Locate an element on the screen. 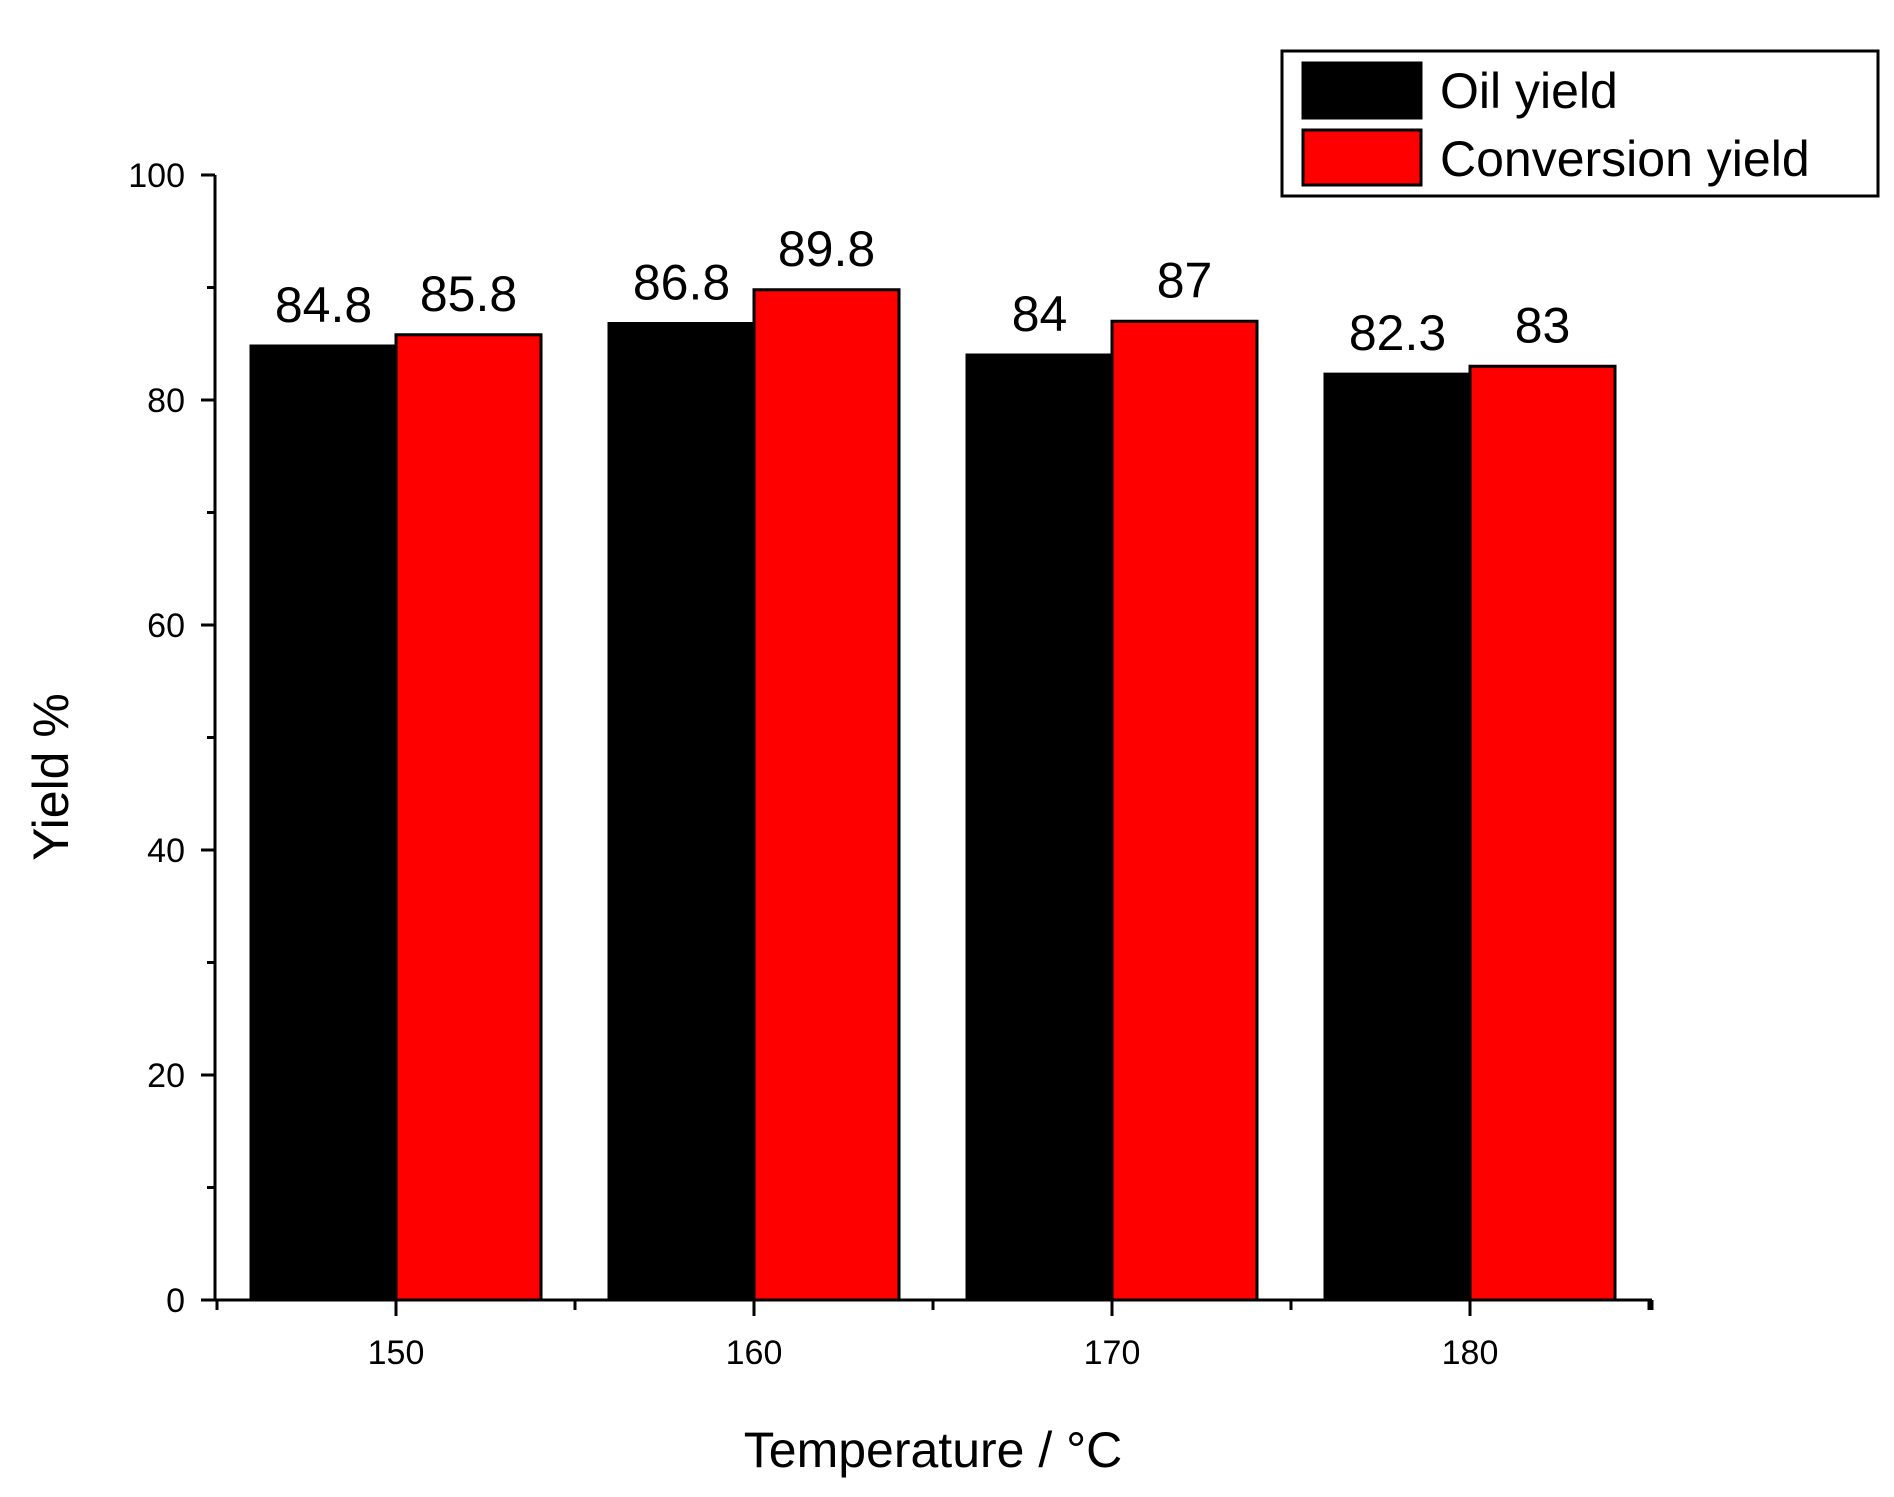 Image resolution: width=1894 pixels, height=1497 pixels. x-ticks: 150 160 170 180 is located at coordinates (934, 1336).